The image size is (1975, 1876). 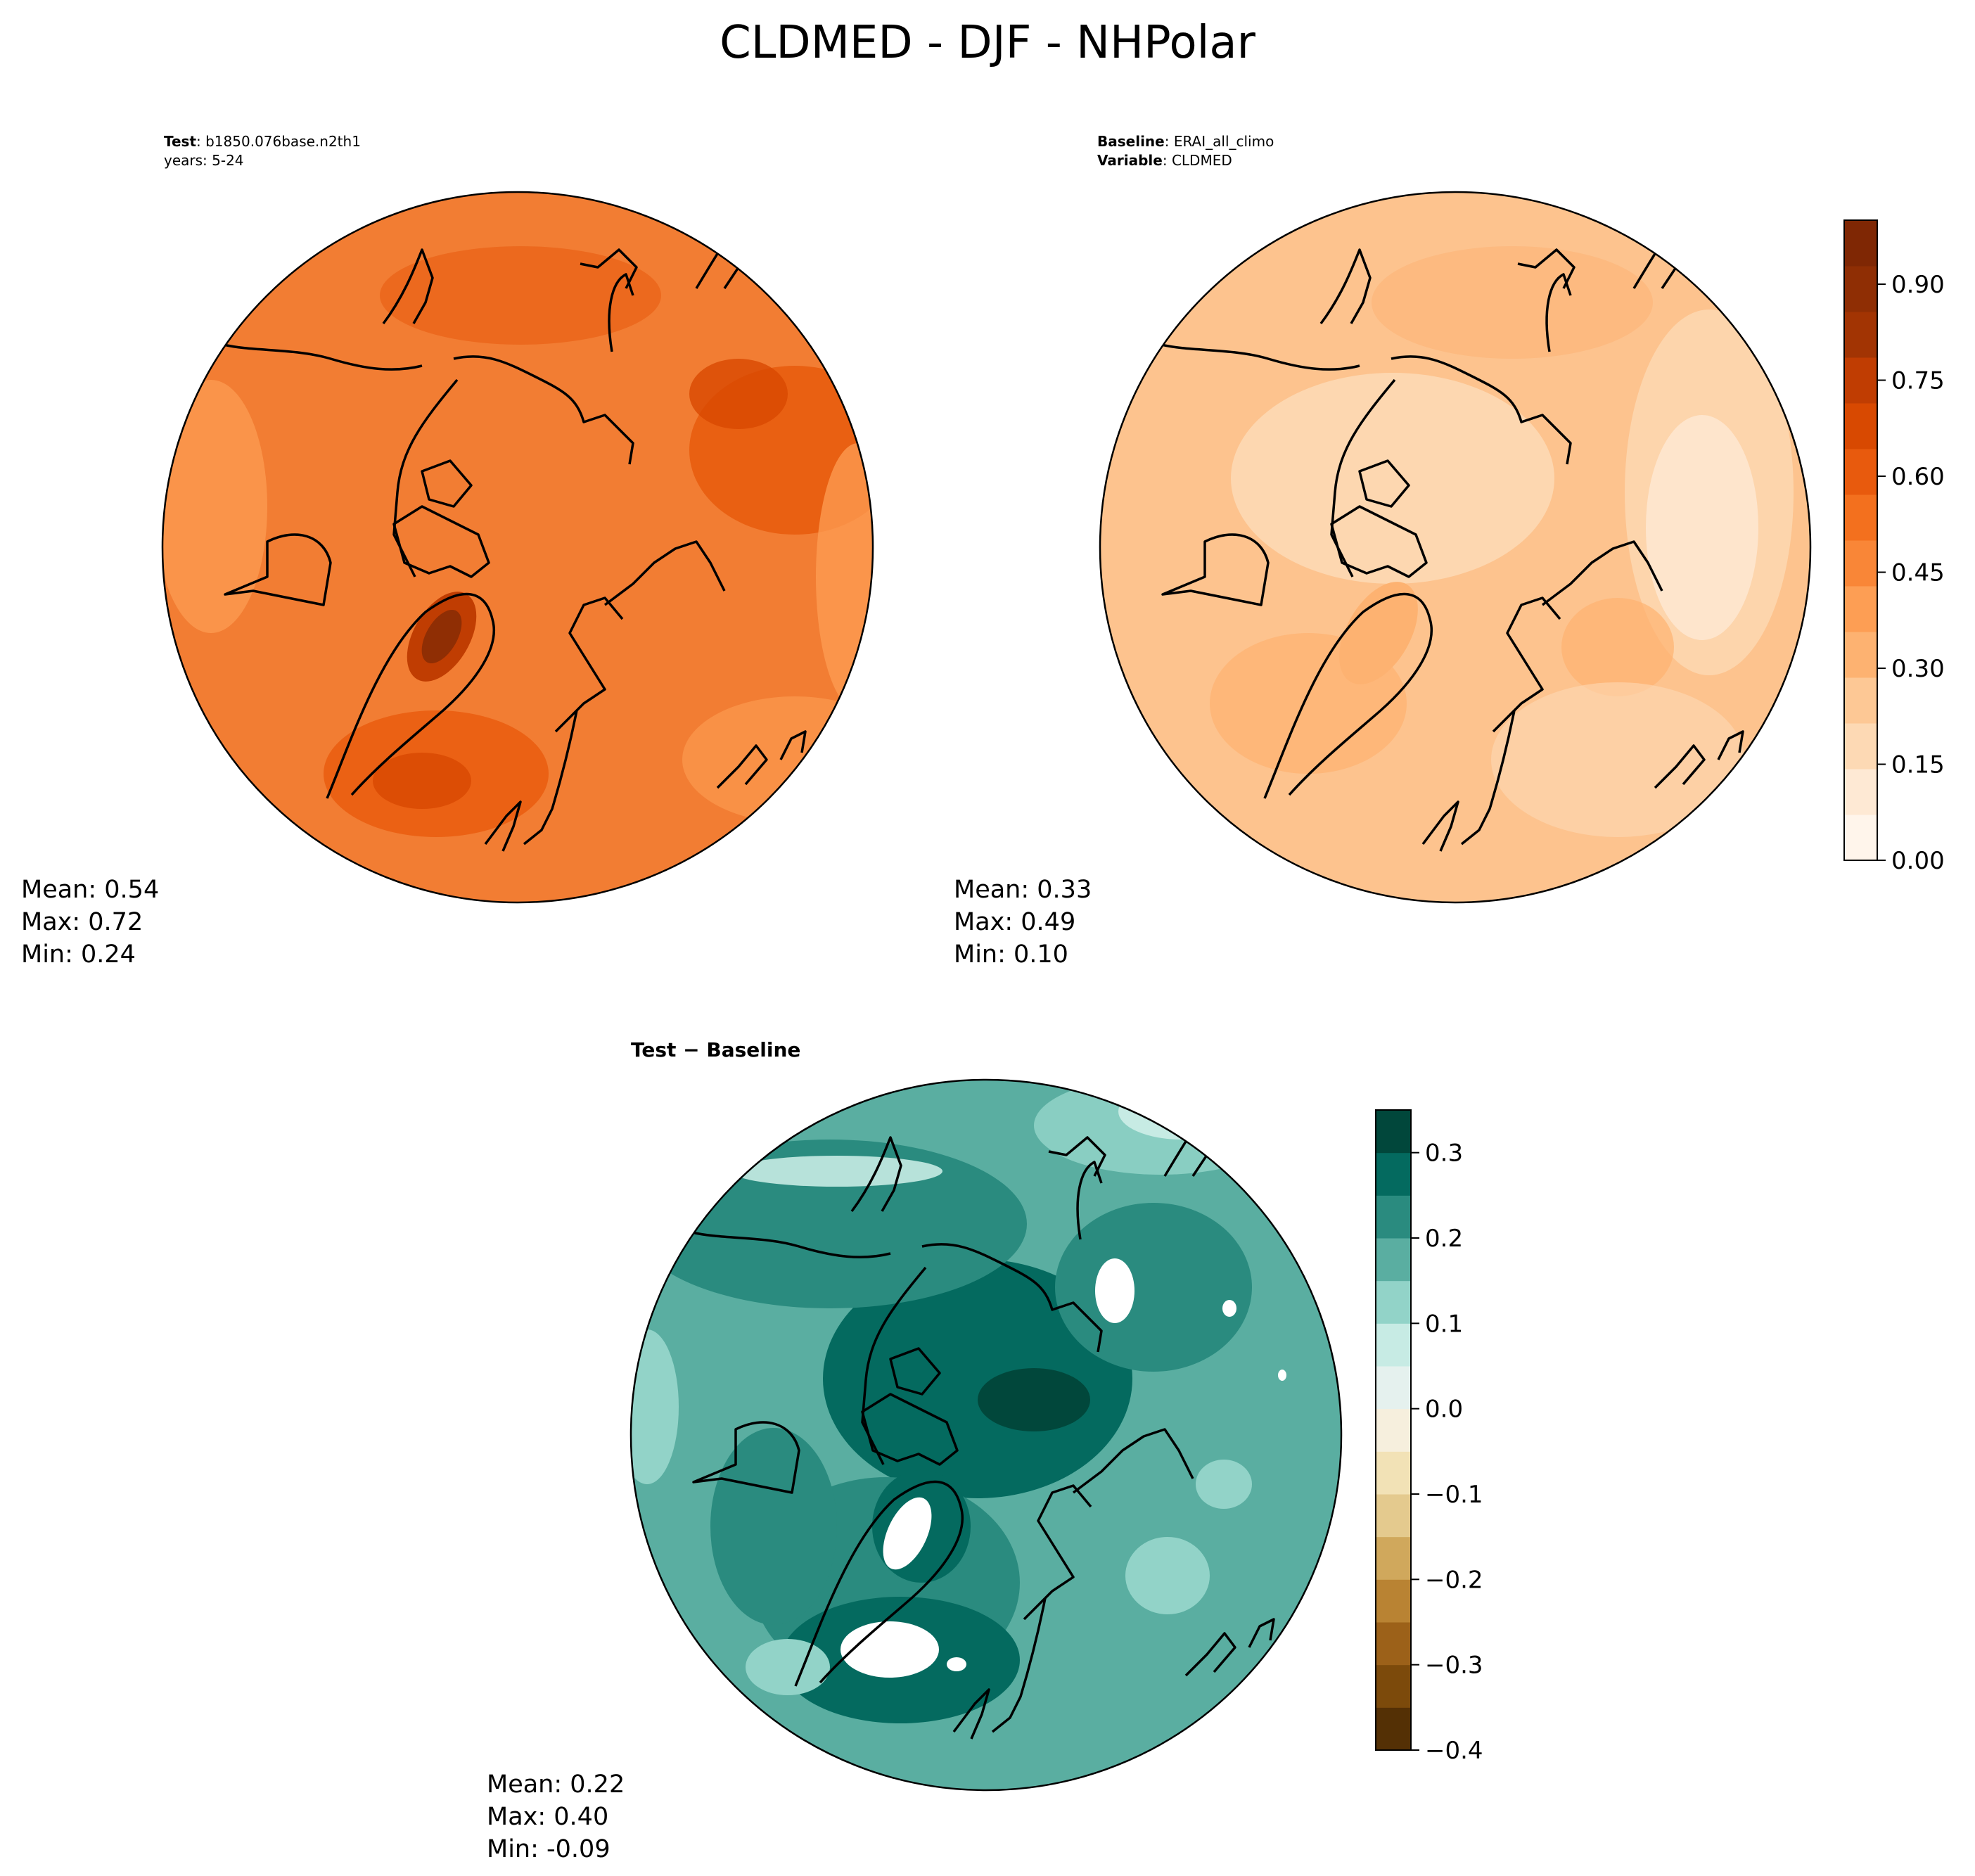 I want to click on diff-coastlines, so click(x=983, y=1413).